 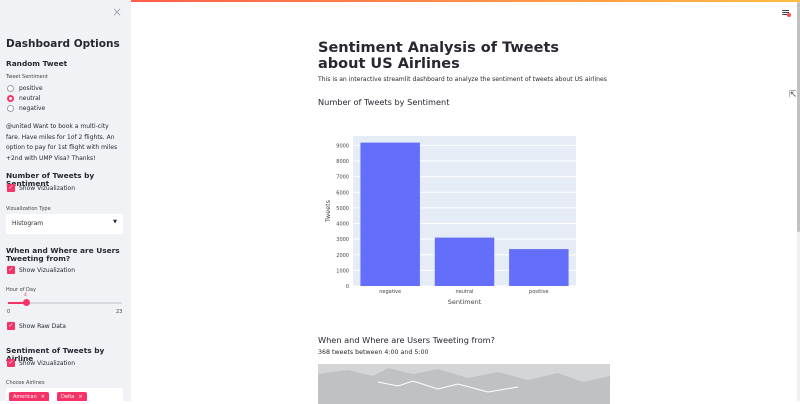 What do you see at coordinates (786, 12) in the screenshot?
I see `hamburger-menu-icon: ≡` at bounding box center [786, 12].